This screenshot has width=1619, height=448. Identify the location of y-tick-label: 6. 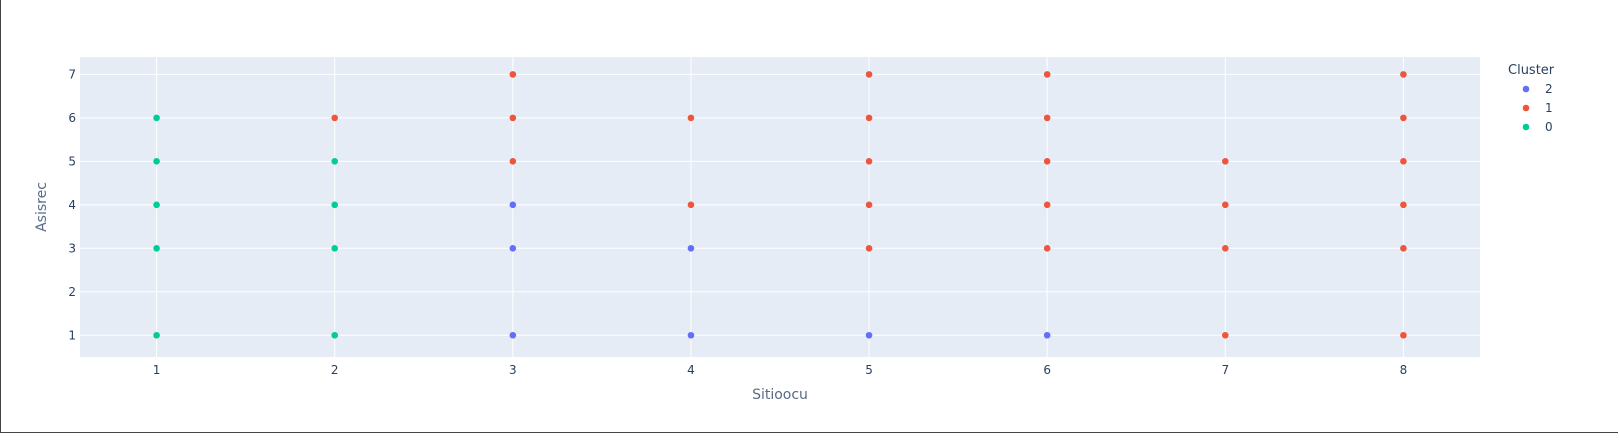
(72, 118).